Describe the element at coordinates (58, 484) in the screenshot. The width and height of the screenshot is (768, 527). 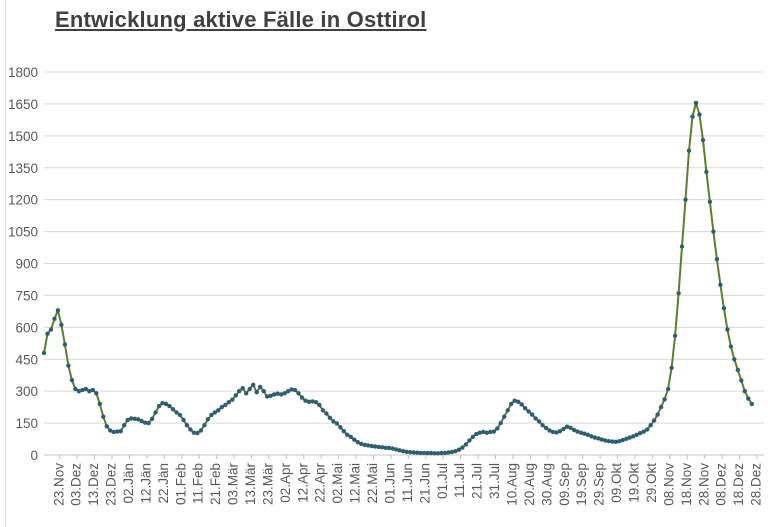
I see `x-tick-label: 23.Nov` at that location.